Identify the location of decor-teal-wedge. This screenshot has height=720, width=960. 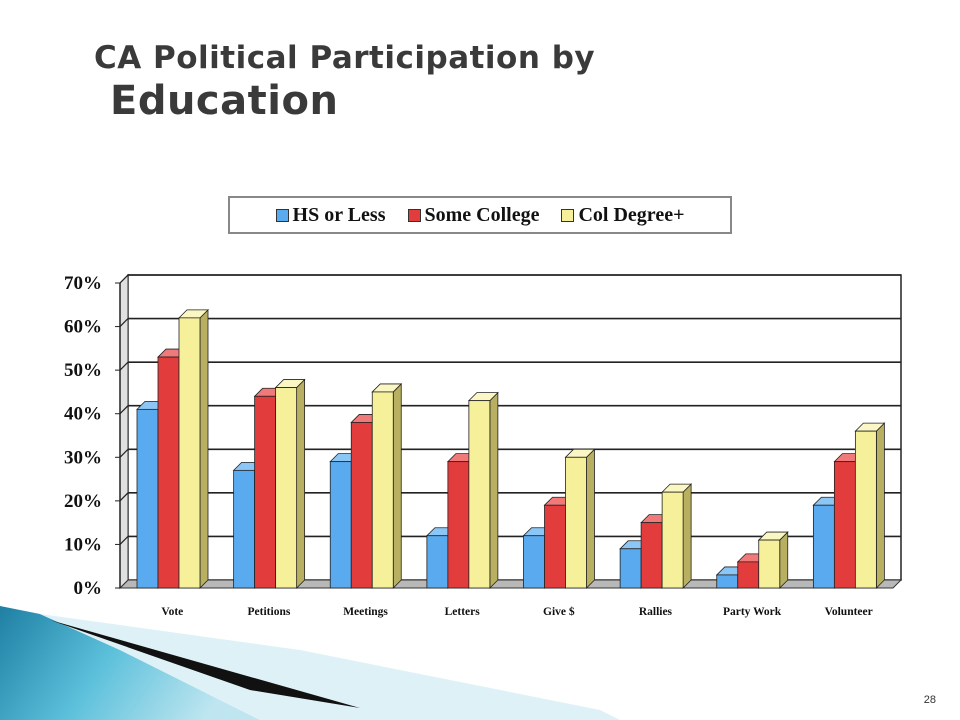
(130, 663).